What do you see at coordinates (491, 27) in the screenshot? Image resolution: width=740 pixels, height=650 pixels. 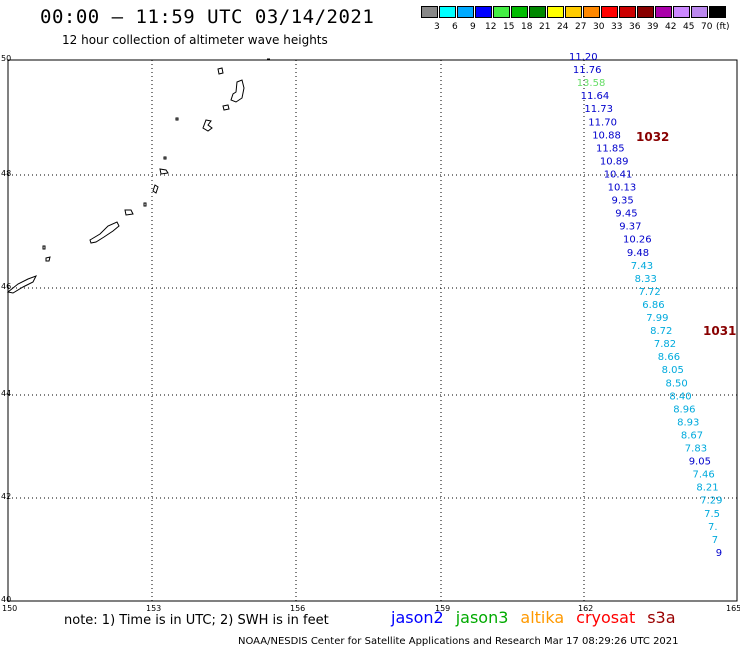 I see `legend-label: 12` at bounding box center [491, 27].